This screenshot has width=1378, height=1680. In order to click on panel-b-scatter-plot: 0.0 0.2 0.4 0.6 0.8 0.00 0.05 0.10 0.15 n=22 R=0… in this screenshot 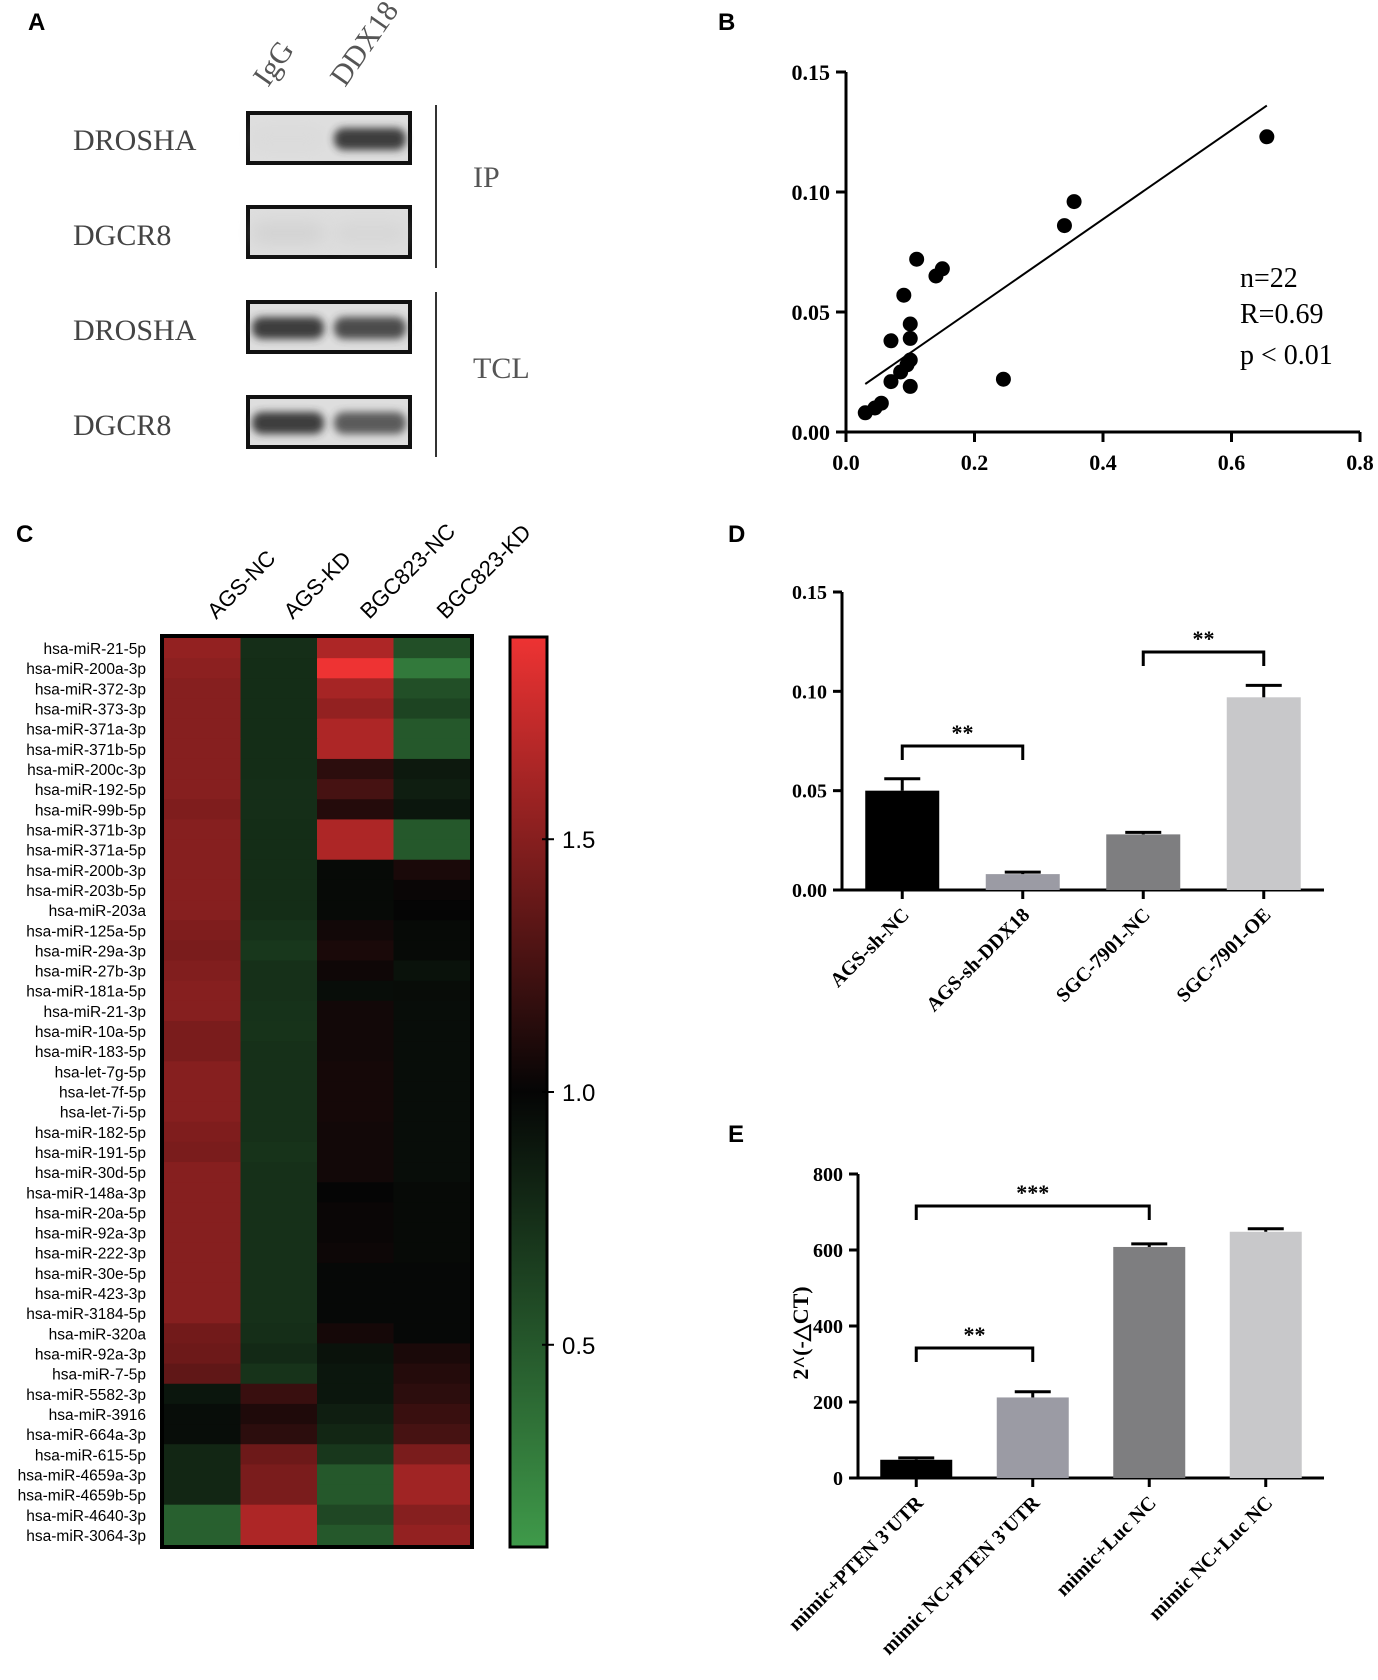, I will do `click(1083, 267)`.